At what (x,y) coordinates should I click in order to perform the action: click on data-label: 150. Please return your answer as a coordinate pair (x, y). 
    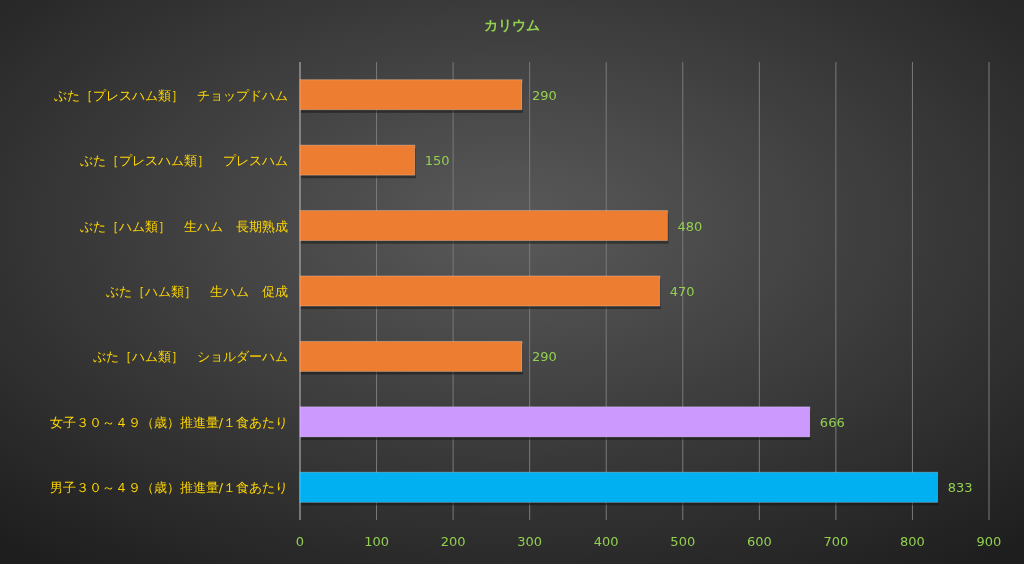
    Looking at the image, I should click on (437, 161).